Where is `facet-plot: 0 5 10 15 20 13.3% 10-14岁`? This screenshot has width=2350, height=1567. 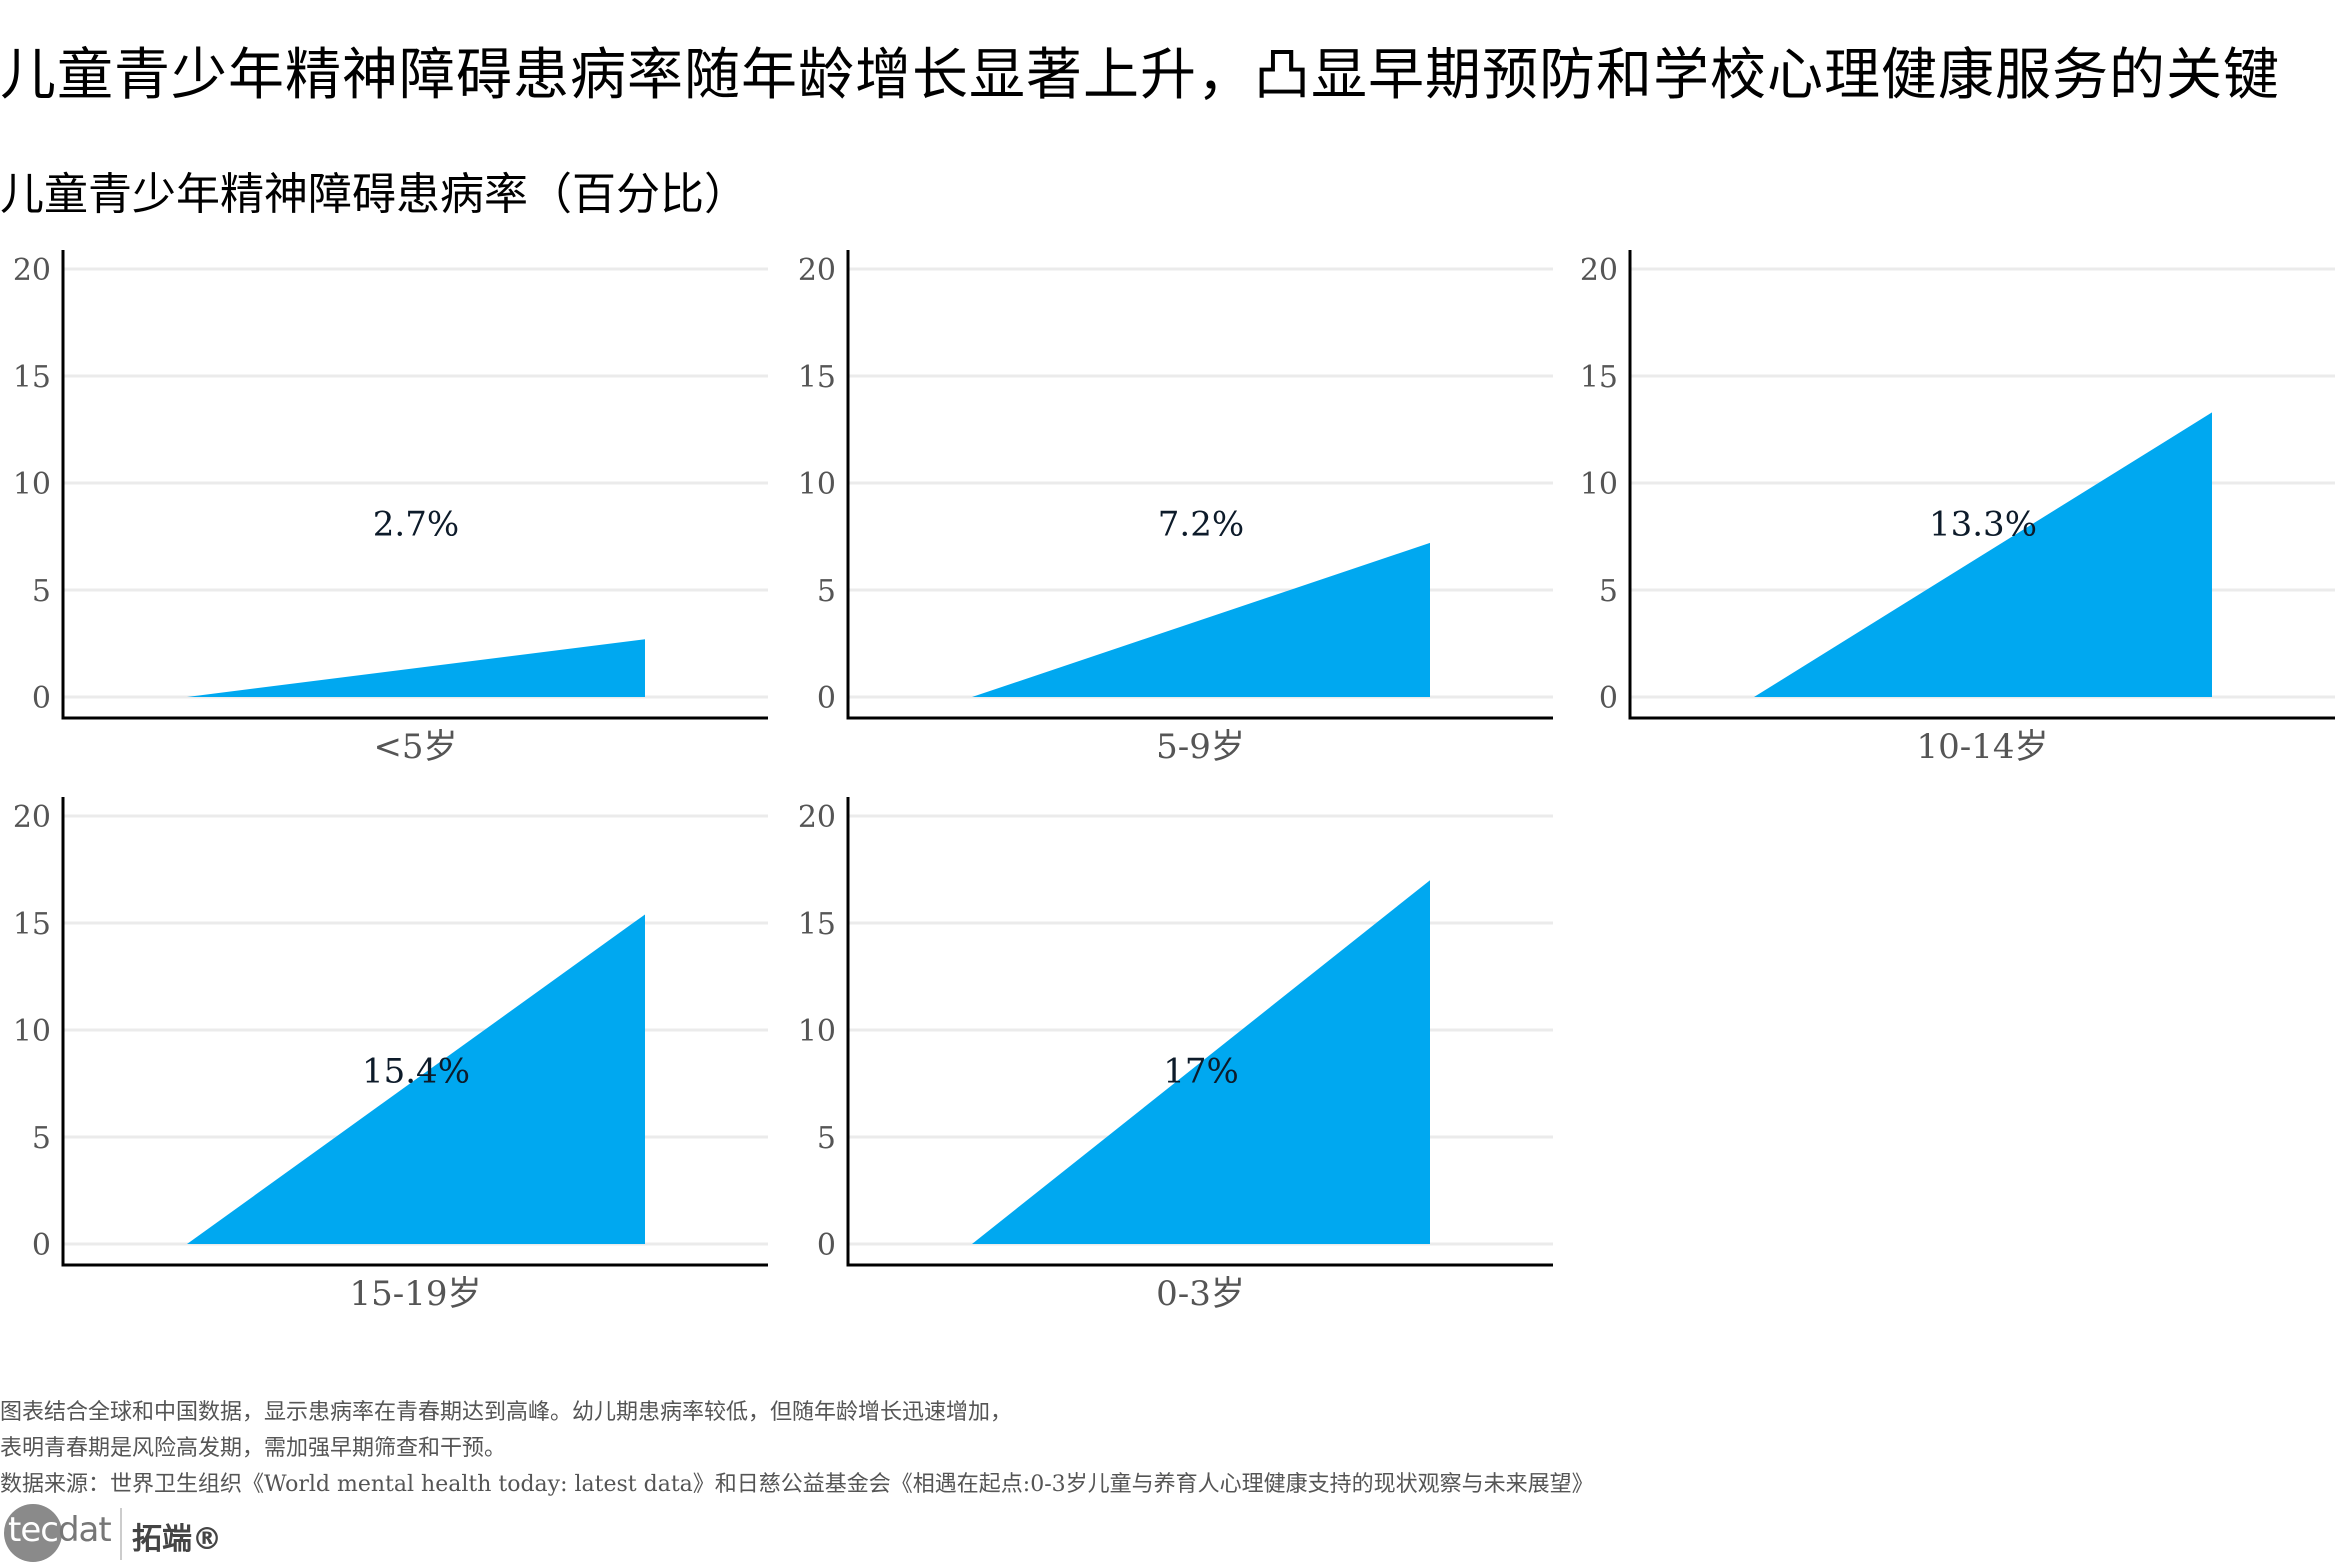 facet-plot: 0 5 10 15 20 13.3% 10-14岁 is located at coordinates (1957, 508).